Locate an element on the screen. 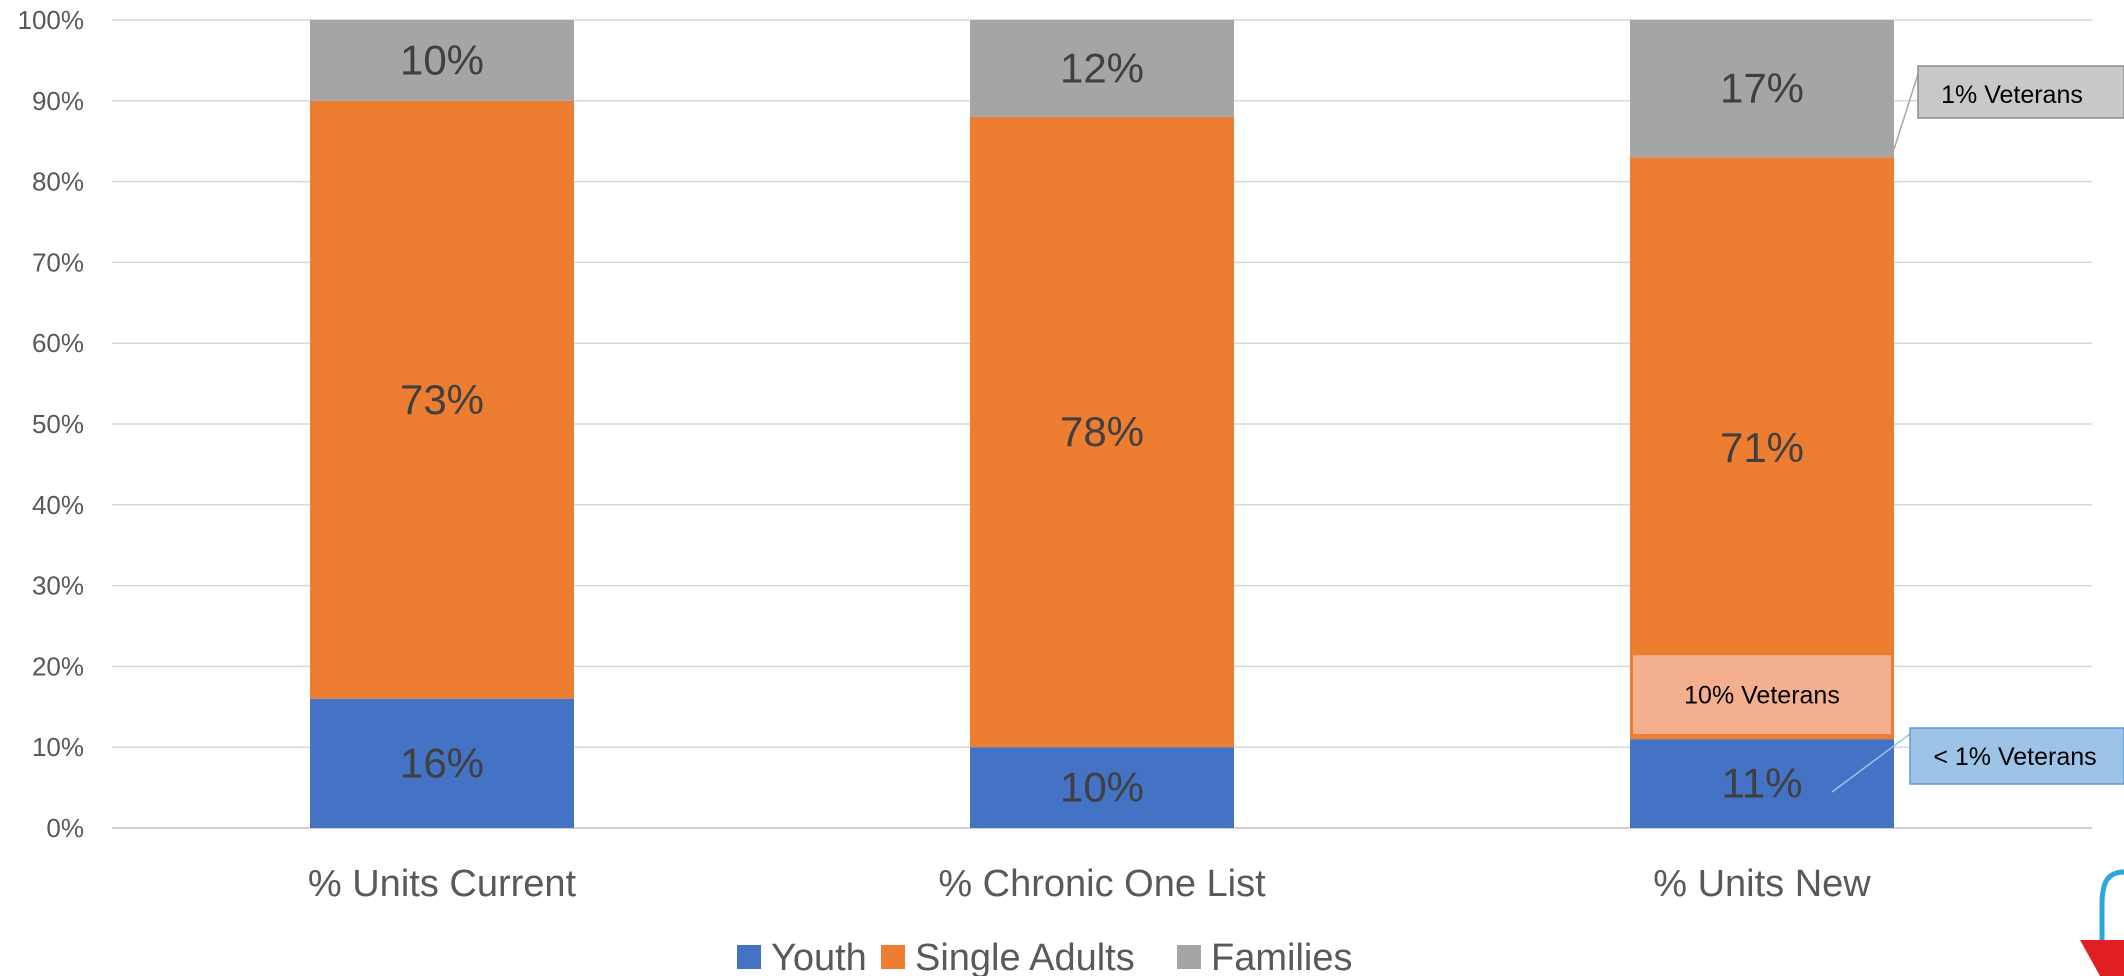 The image size is (2124, 976). data-label: 73% is located at coordinates (442, 399).